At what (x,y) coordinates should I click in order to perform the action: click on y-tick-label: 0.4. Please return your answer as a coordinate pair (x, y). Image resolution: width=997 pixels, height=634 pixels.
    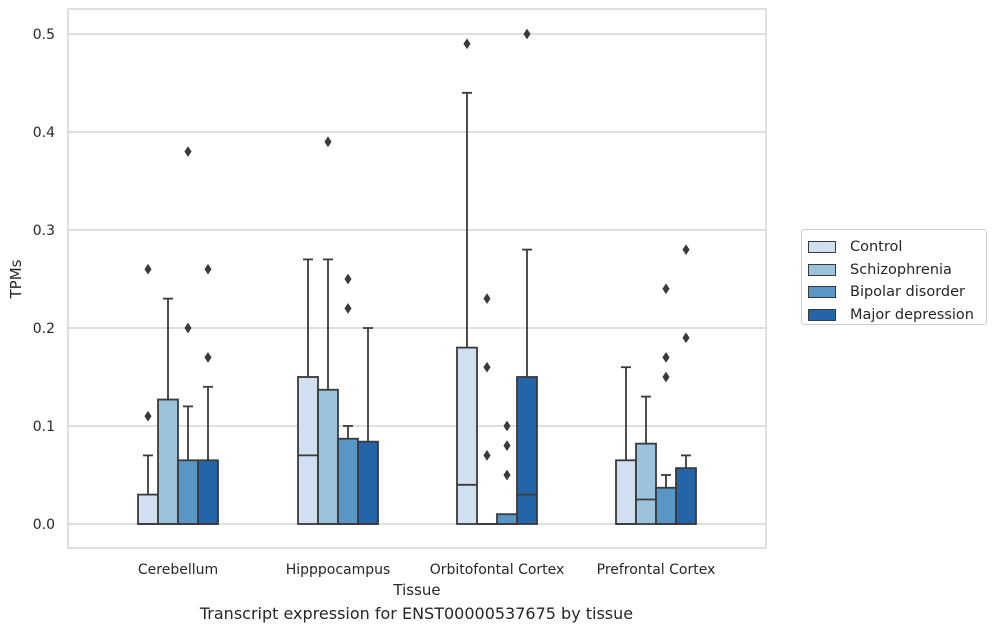
    Looking at the image, I should click on (44, 133).